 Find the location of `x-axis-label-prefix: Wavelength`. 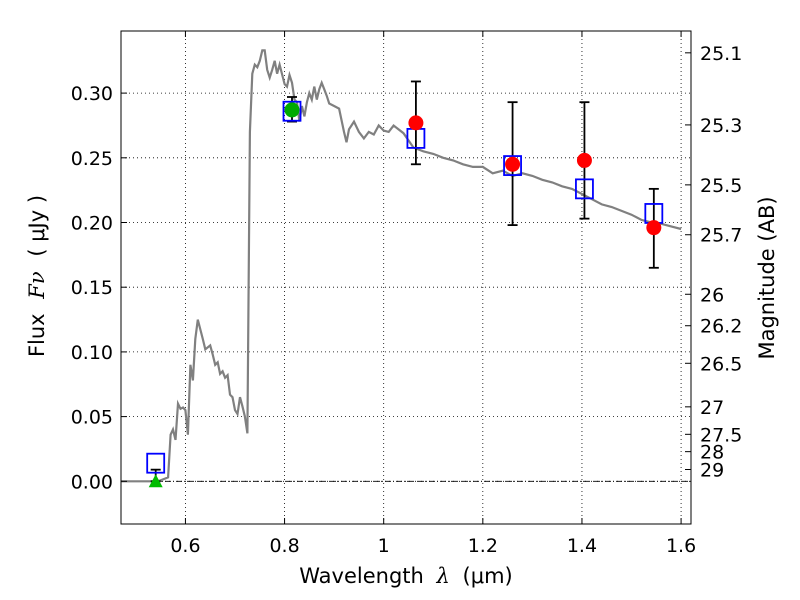

x-axis-label-prefix: Wavelength is located at coordinates (361, 576).